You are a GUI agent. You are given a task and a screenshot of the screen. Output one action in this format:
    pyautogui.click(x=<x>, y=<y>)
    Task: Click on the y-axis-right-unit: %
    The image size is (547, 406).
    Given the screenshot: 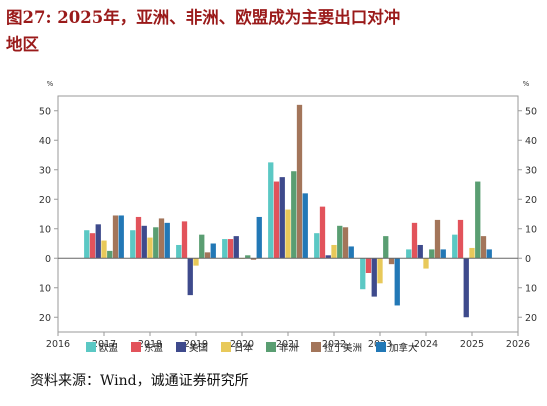 What is the action you would take?
    pyautogui.click(x=526, y=84)
    